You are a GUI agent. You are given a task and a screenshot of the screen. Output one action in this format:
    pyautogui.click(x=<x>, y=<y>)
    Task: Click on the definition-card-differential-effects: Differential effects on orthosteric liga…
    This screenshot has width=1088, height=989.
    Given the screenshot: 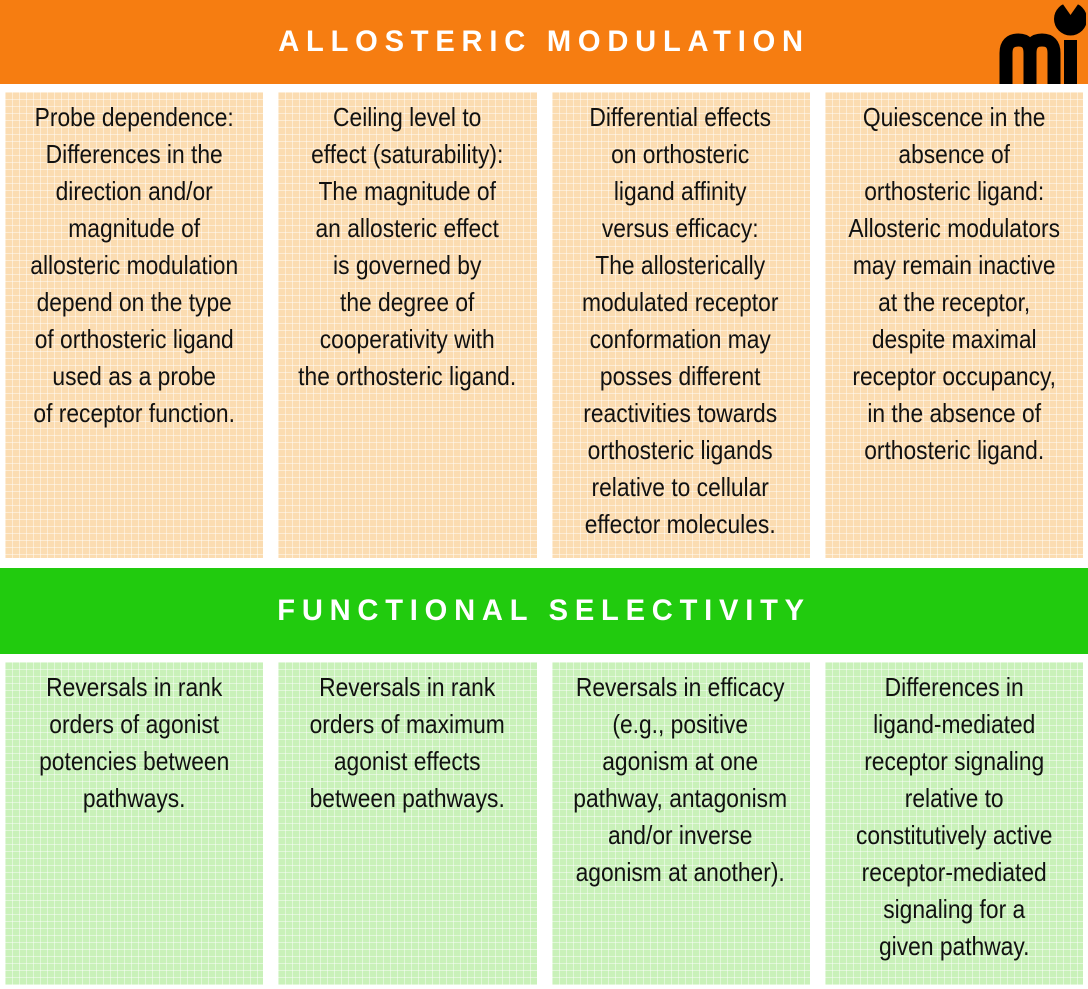 What is the action you would take?
    pyautogui.click(x=680, y=325)
    